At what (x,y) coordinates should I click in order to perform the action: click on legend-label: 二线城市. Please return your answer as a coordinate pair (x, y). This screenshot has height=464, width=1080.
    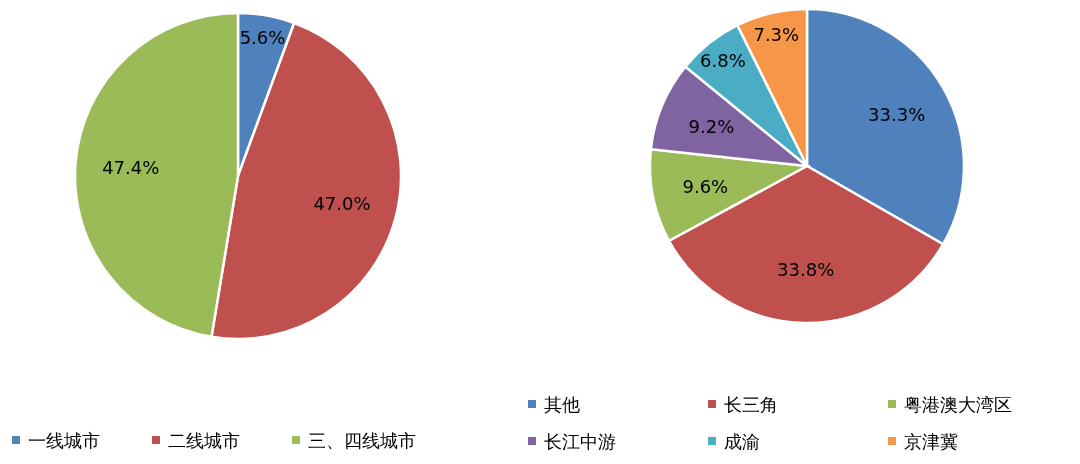
    Looking at the image, I should click on (204, 440).